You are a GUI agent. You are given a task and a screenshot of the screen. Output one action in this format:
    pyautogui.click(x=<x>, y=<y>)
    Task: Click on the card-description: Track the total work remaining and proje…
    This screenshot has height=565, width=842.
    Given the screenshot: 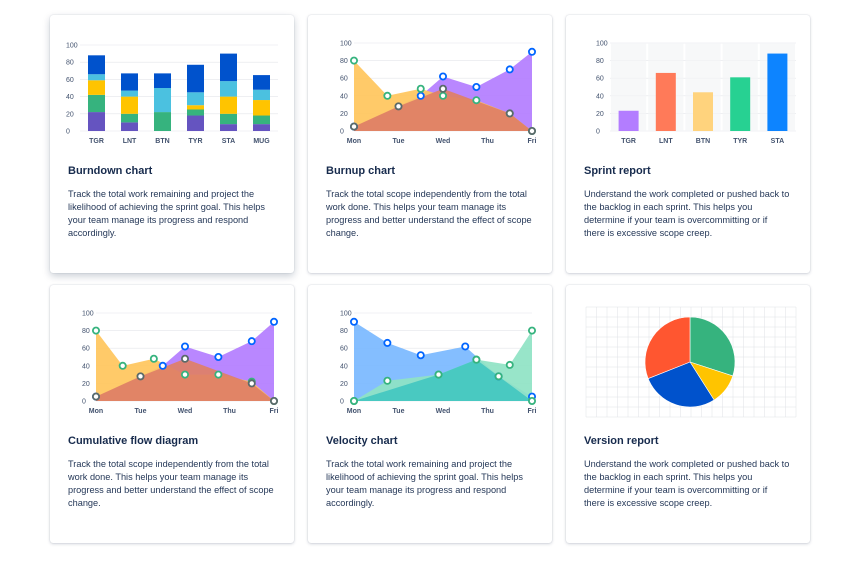 What is the action you would take?
    pyautogui.click(x=166, y=213)
    